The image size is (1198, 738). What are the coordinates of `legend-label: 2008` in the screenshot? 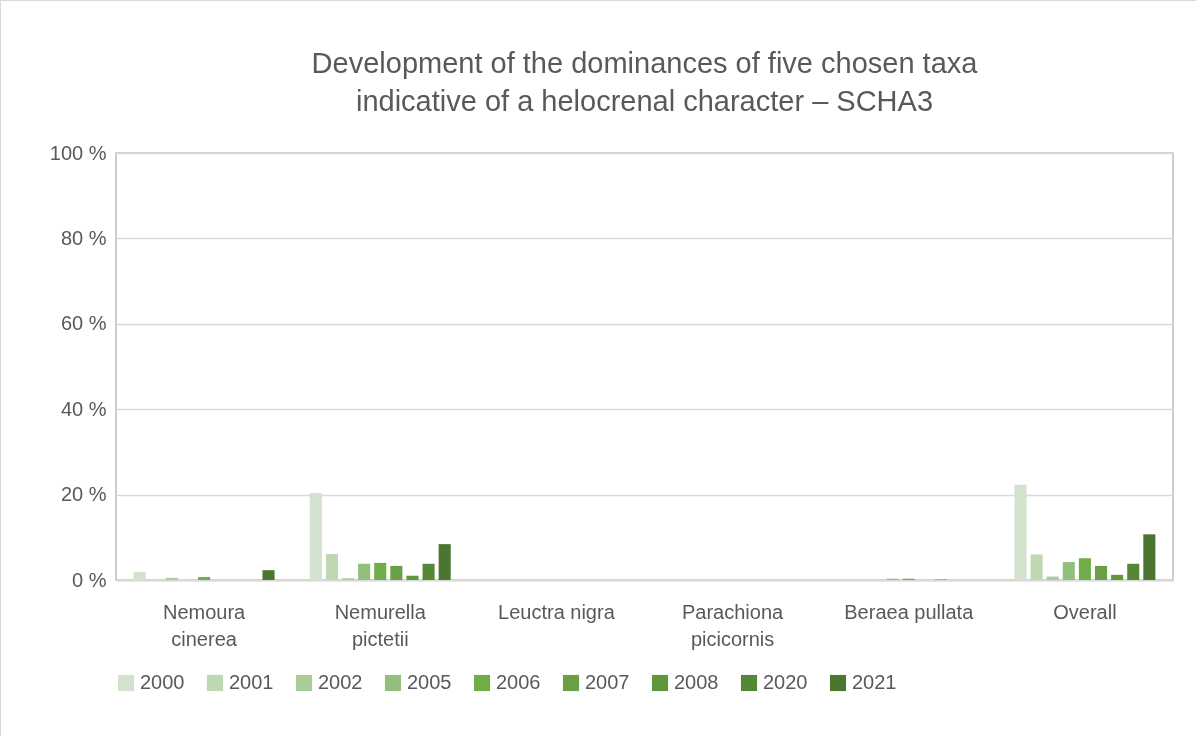 It's located at (696, 682).